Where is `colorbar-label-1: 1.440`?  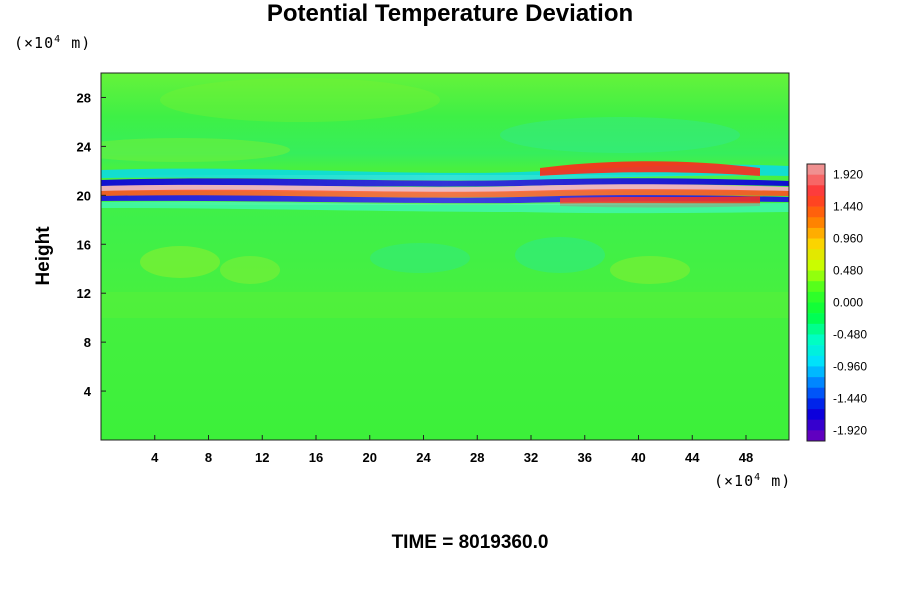
colorbar-label-1: 1.440 is located at coordinates (848, 207).